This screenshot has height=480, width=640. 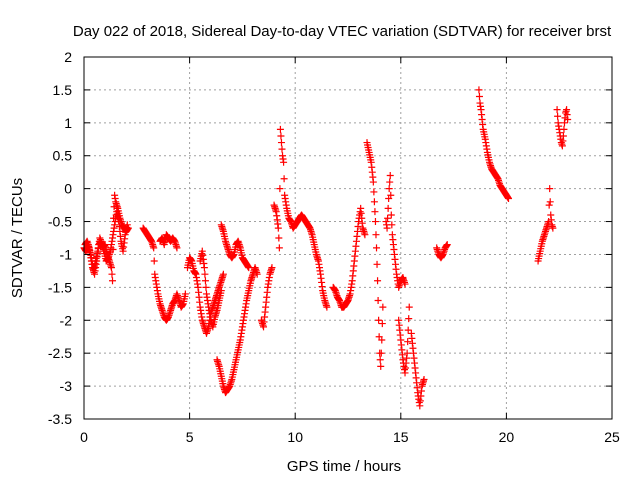 What do you see at coordinates (68, 57) in the screenshot?
I see `y-tick-label: 2` at bounding box center [68, 57].